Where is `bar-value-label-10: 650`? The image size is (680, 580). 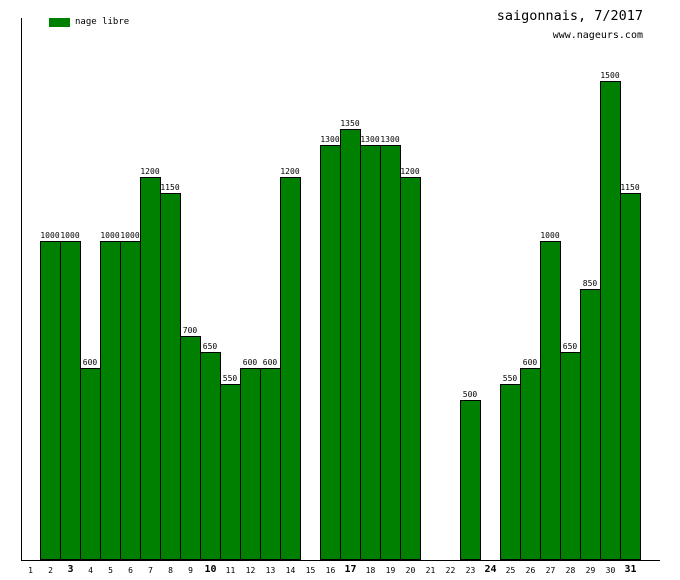 bar-value-label-10: 650 is located at coordinates (210, 346).